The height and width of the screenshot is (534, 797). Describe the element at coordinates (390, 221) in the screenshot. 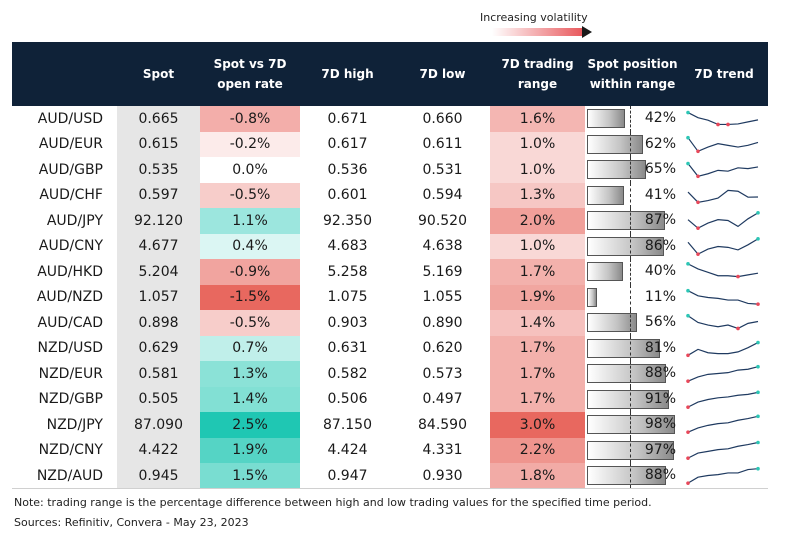

I see `table-row: AUD/JPY 92.120 1.1% 92.350 90.520 2.0% 87%` at that location.